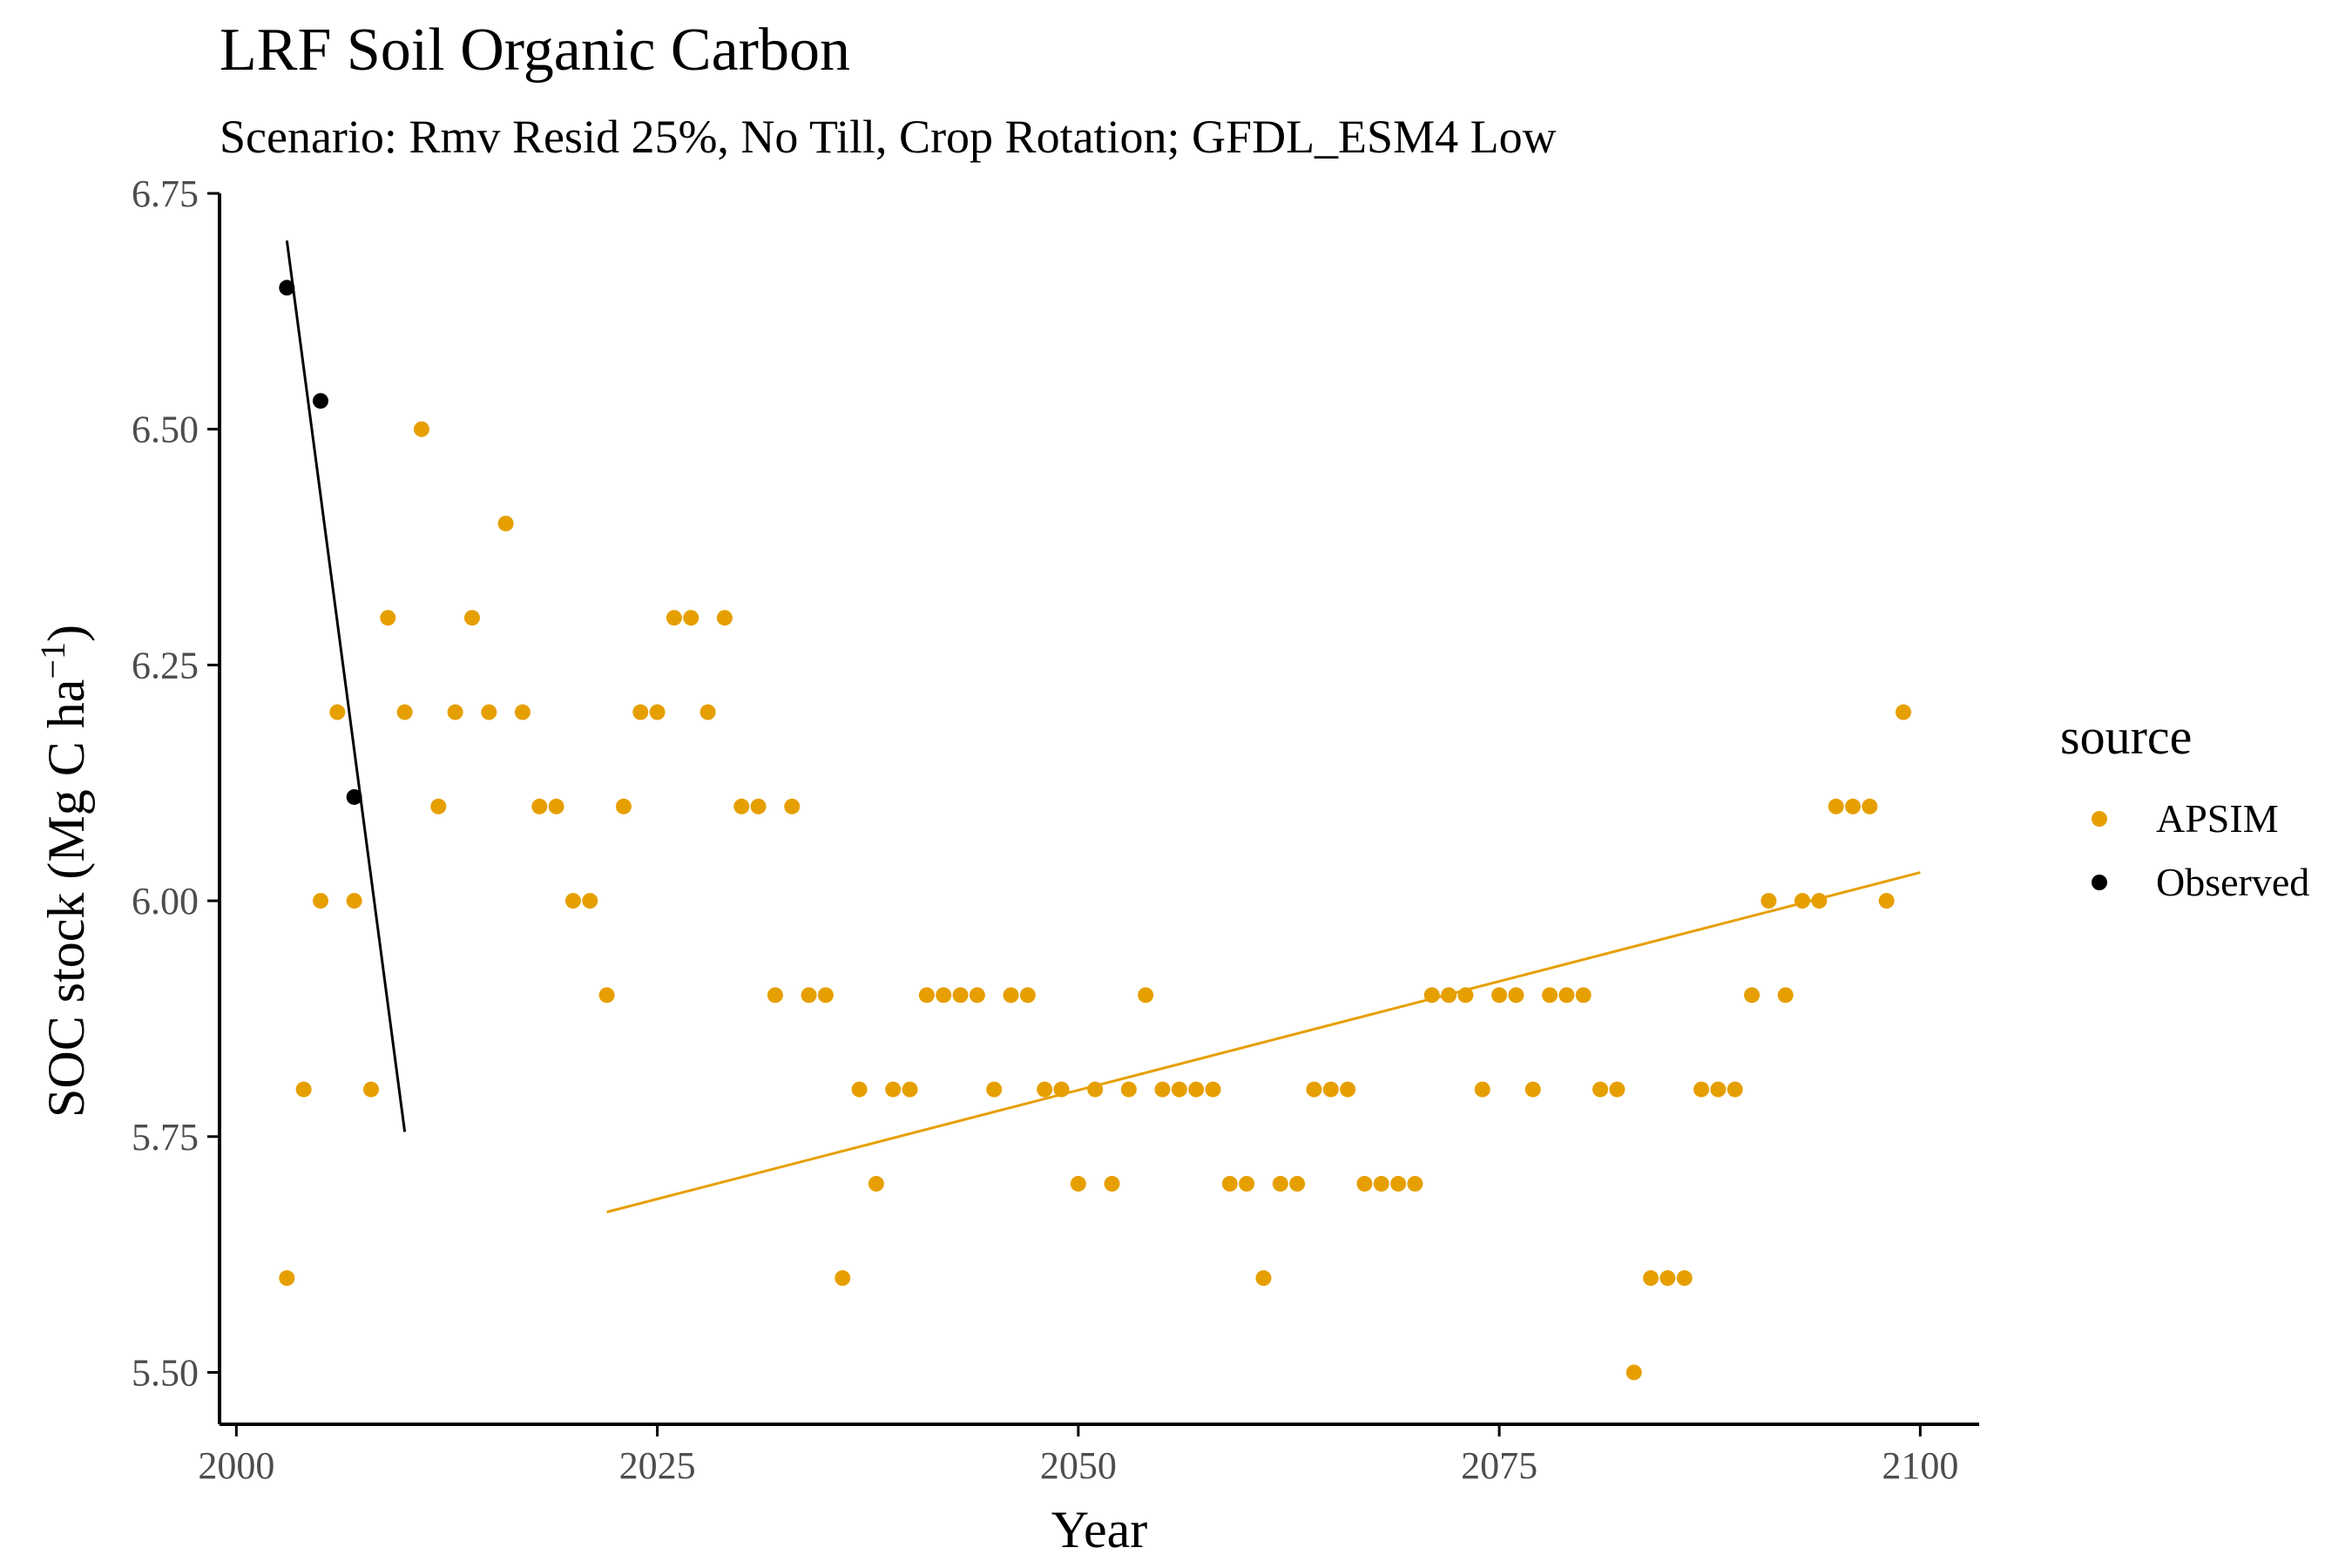 The width and height of the screenshot is (2352, 1568). I want to click on y-axis-title-close: ), so click(66, 633).